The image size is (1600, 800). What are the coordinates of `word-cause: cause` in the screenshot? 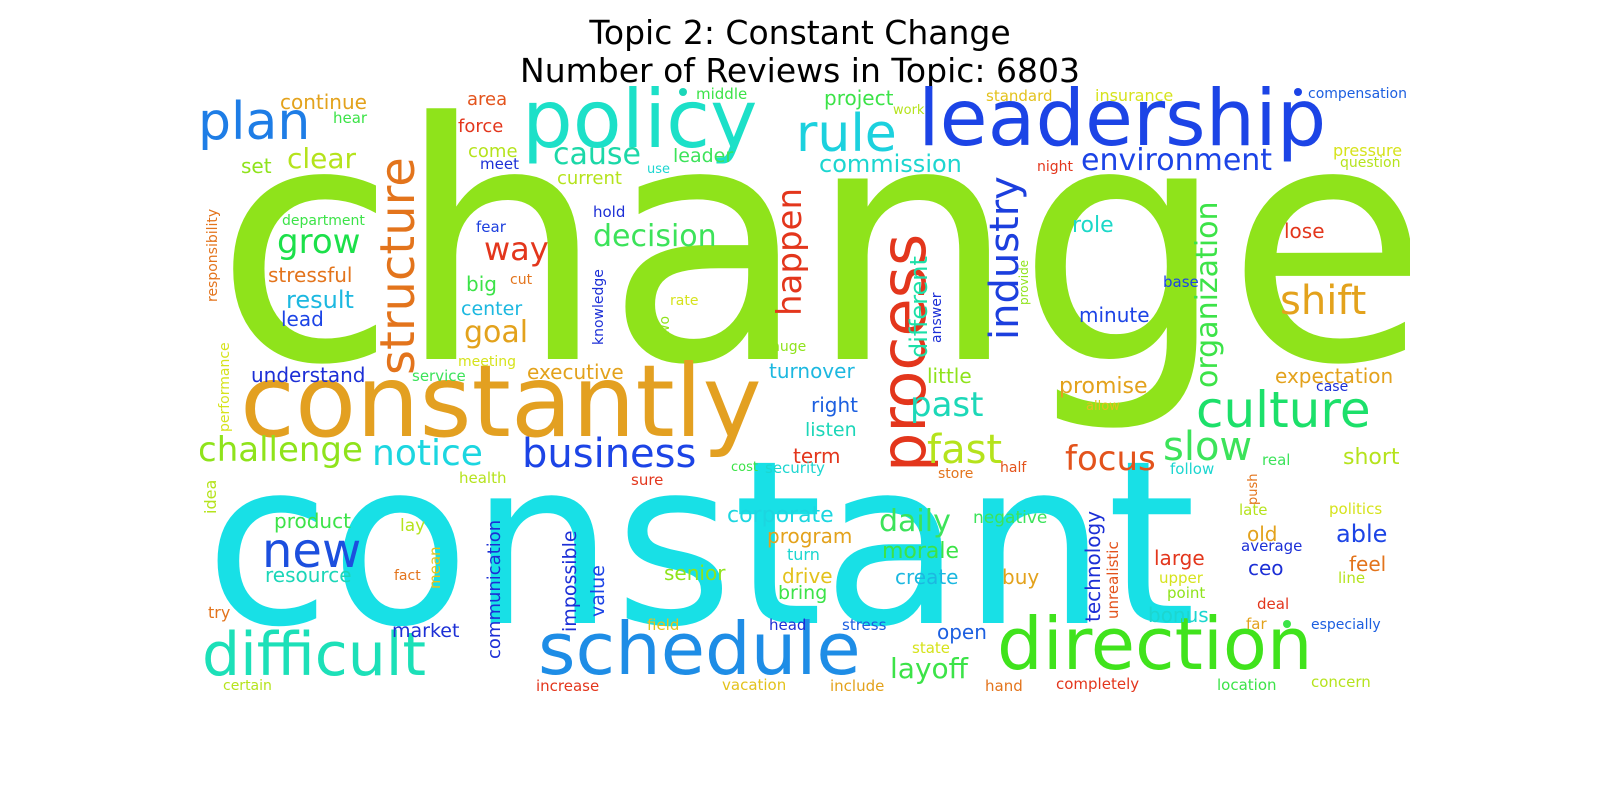 It's located at (597, 154).